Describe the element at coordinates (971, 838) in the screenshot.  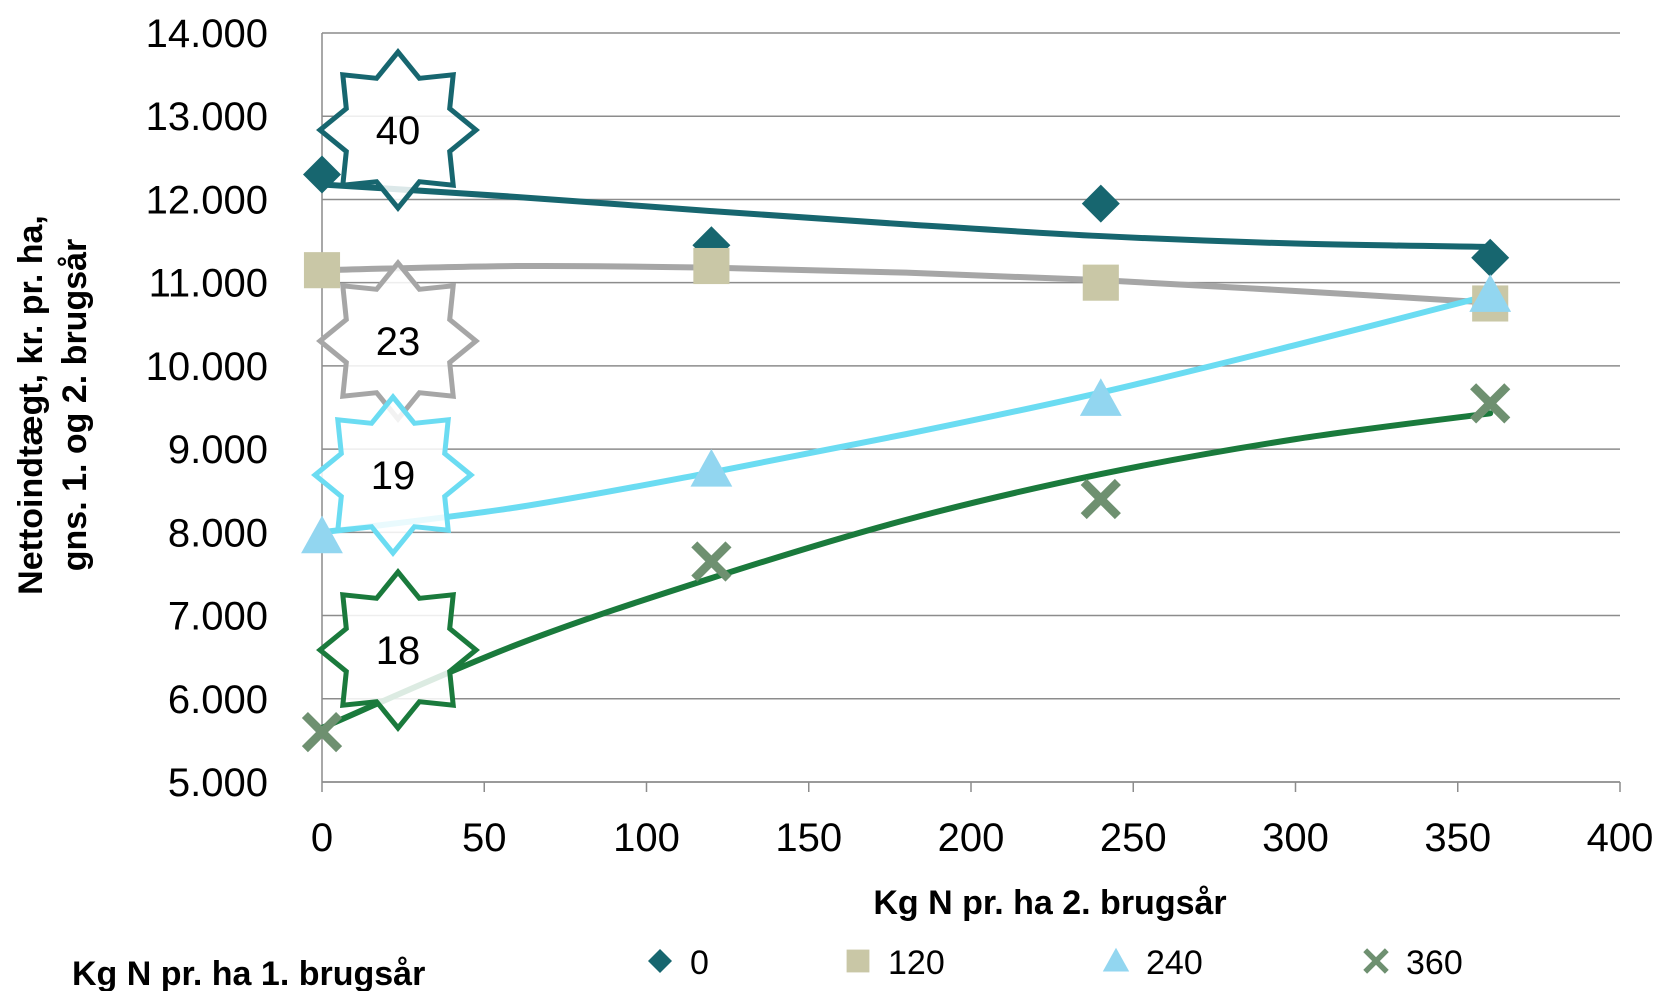
I see `x-tick-label: 200` at that location.